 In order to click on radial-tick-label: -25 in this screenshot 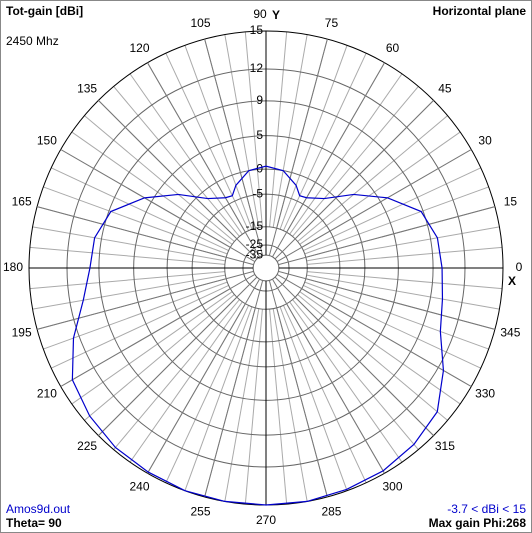, I will do `click(255, 244)`.